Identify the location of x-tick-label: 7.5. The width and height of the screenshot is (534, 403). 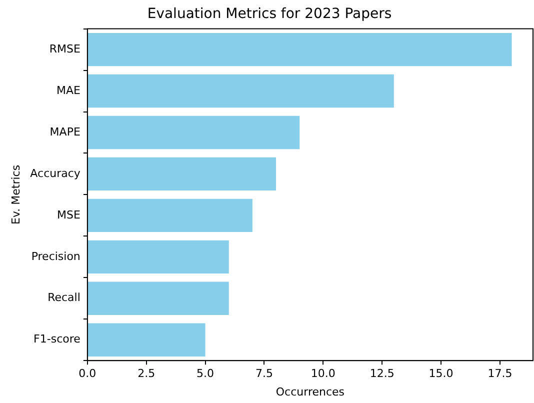
(264, 373).